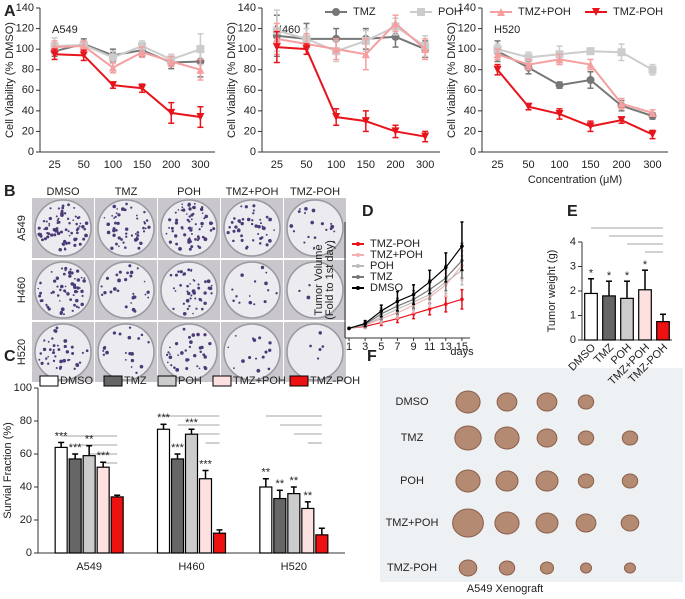 This screenshot has height=599, width=685. I want to click on y-tick-label: 20, so click(26, 520).